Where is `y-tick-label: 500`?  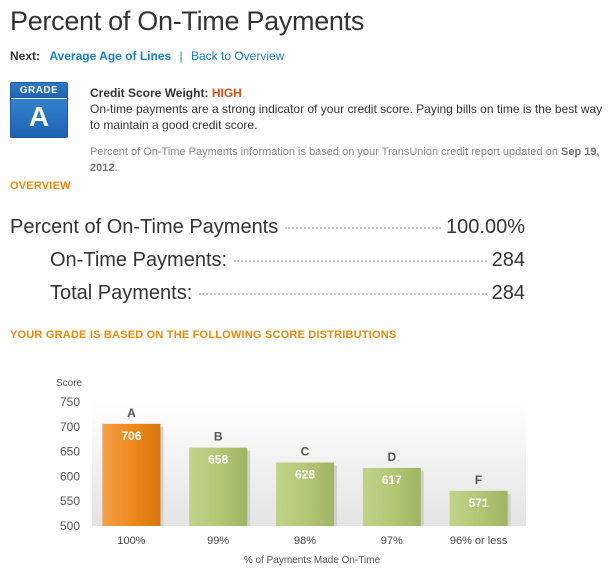 y-tick-label: 500 is located at coordinates (70, 526).